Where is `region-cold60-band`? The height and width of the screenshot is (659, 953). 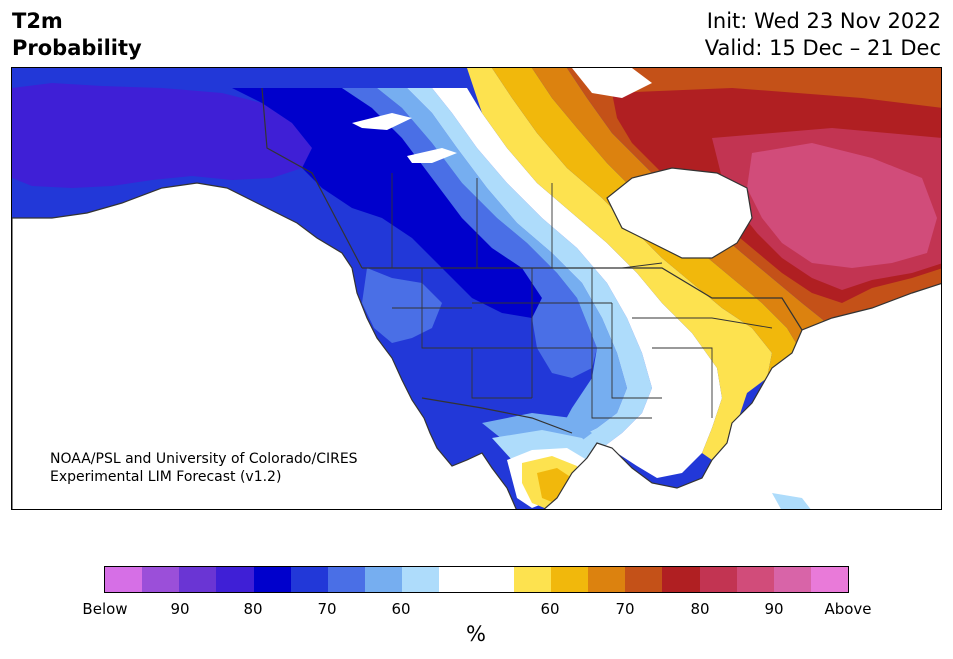
region-cold60-band is located at coordinates (502, 263).